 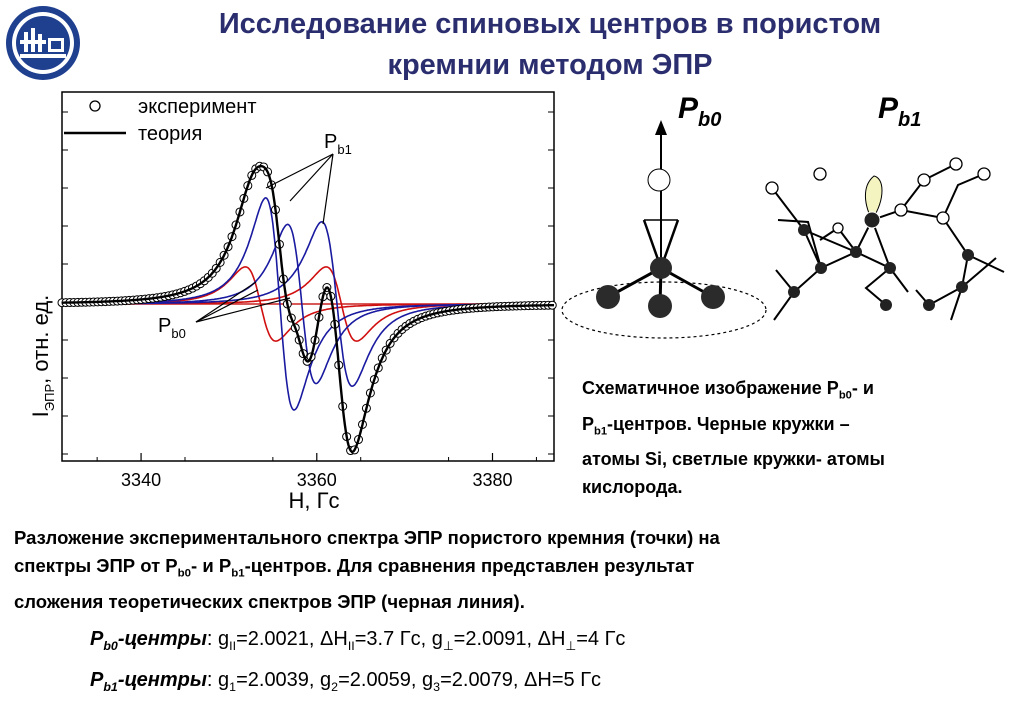 What do you see at coordinates (338, 144) in the screenshot?
I see `annotation-pb1: Pb1` at bounding box center [338, 144].